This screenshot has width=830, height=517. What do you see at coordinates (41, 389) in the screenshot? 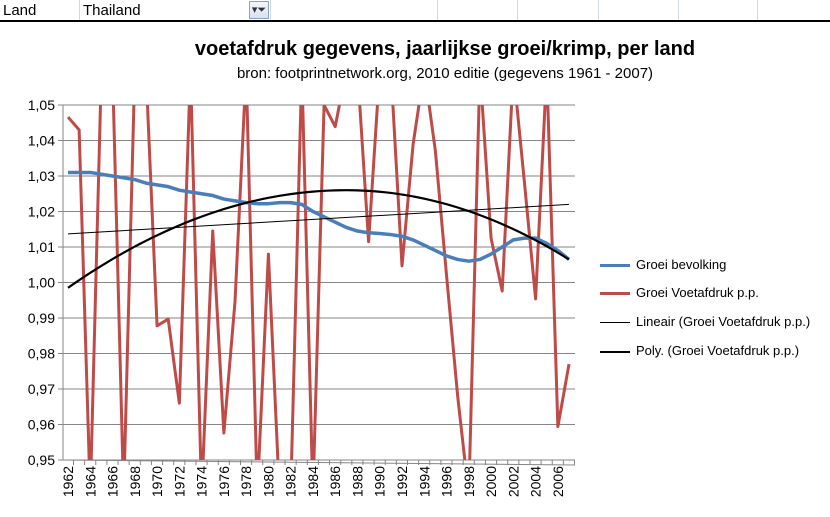
I see `y-tick-label: 0,97` at bounding box center [41, 389].